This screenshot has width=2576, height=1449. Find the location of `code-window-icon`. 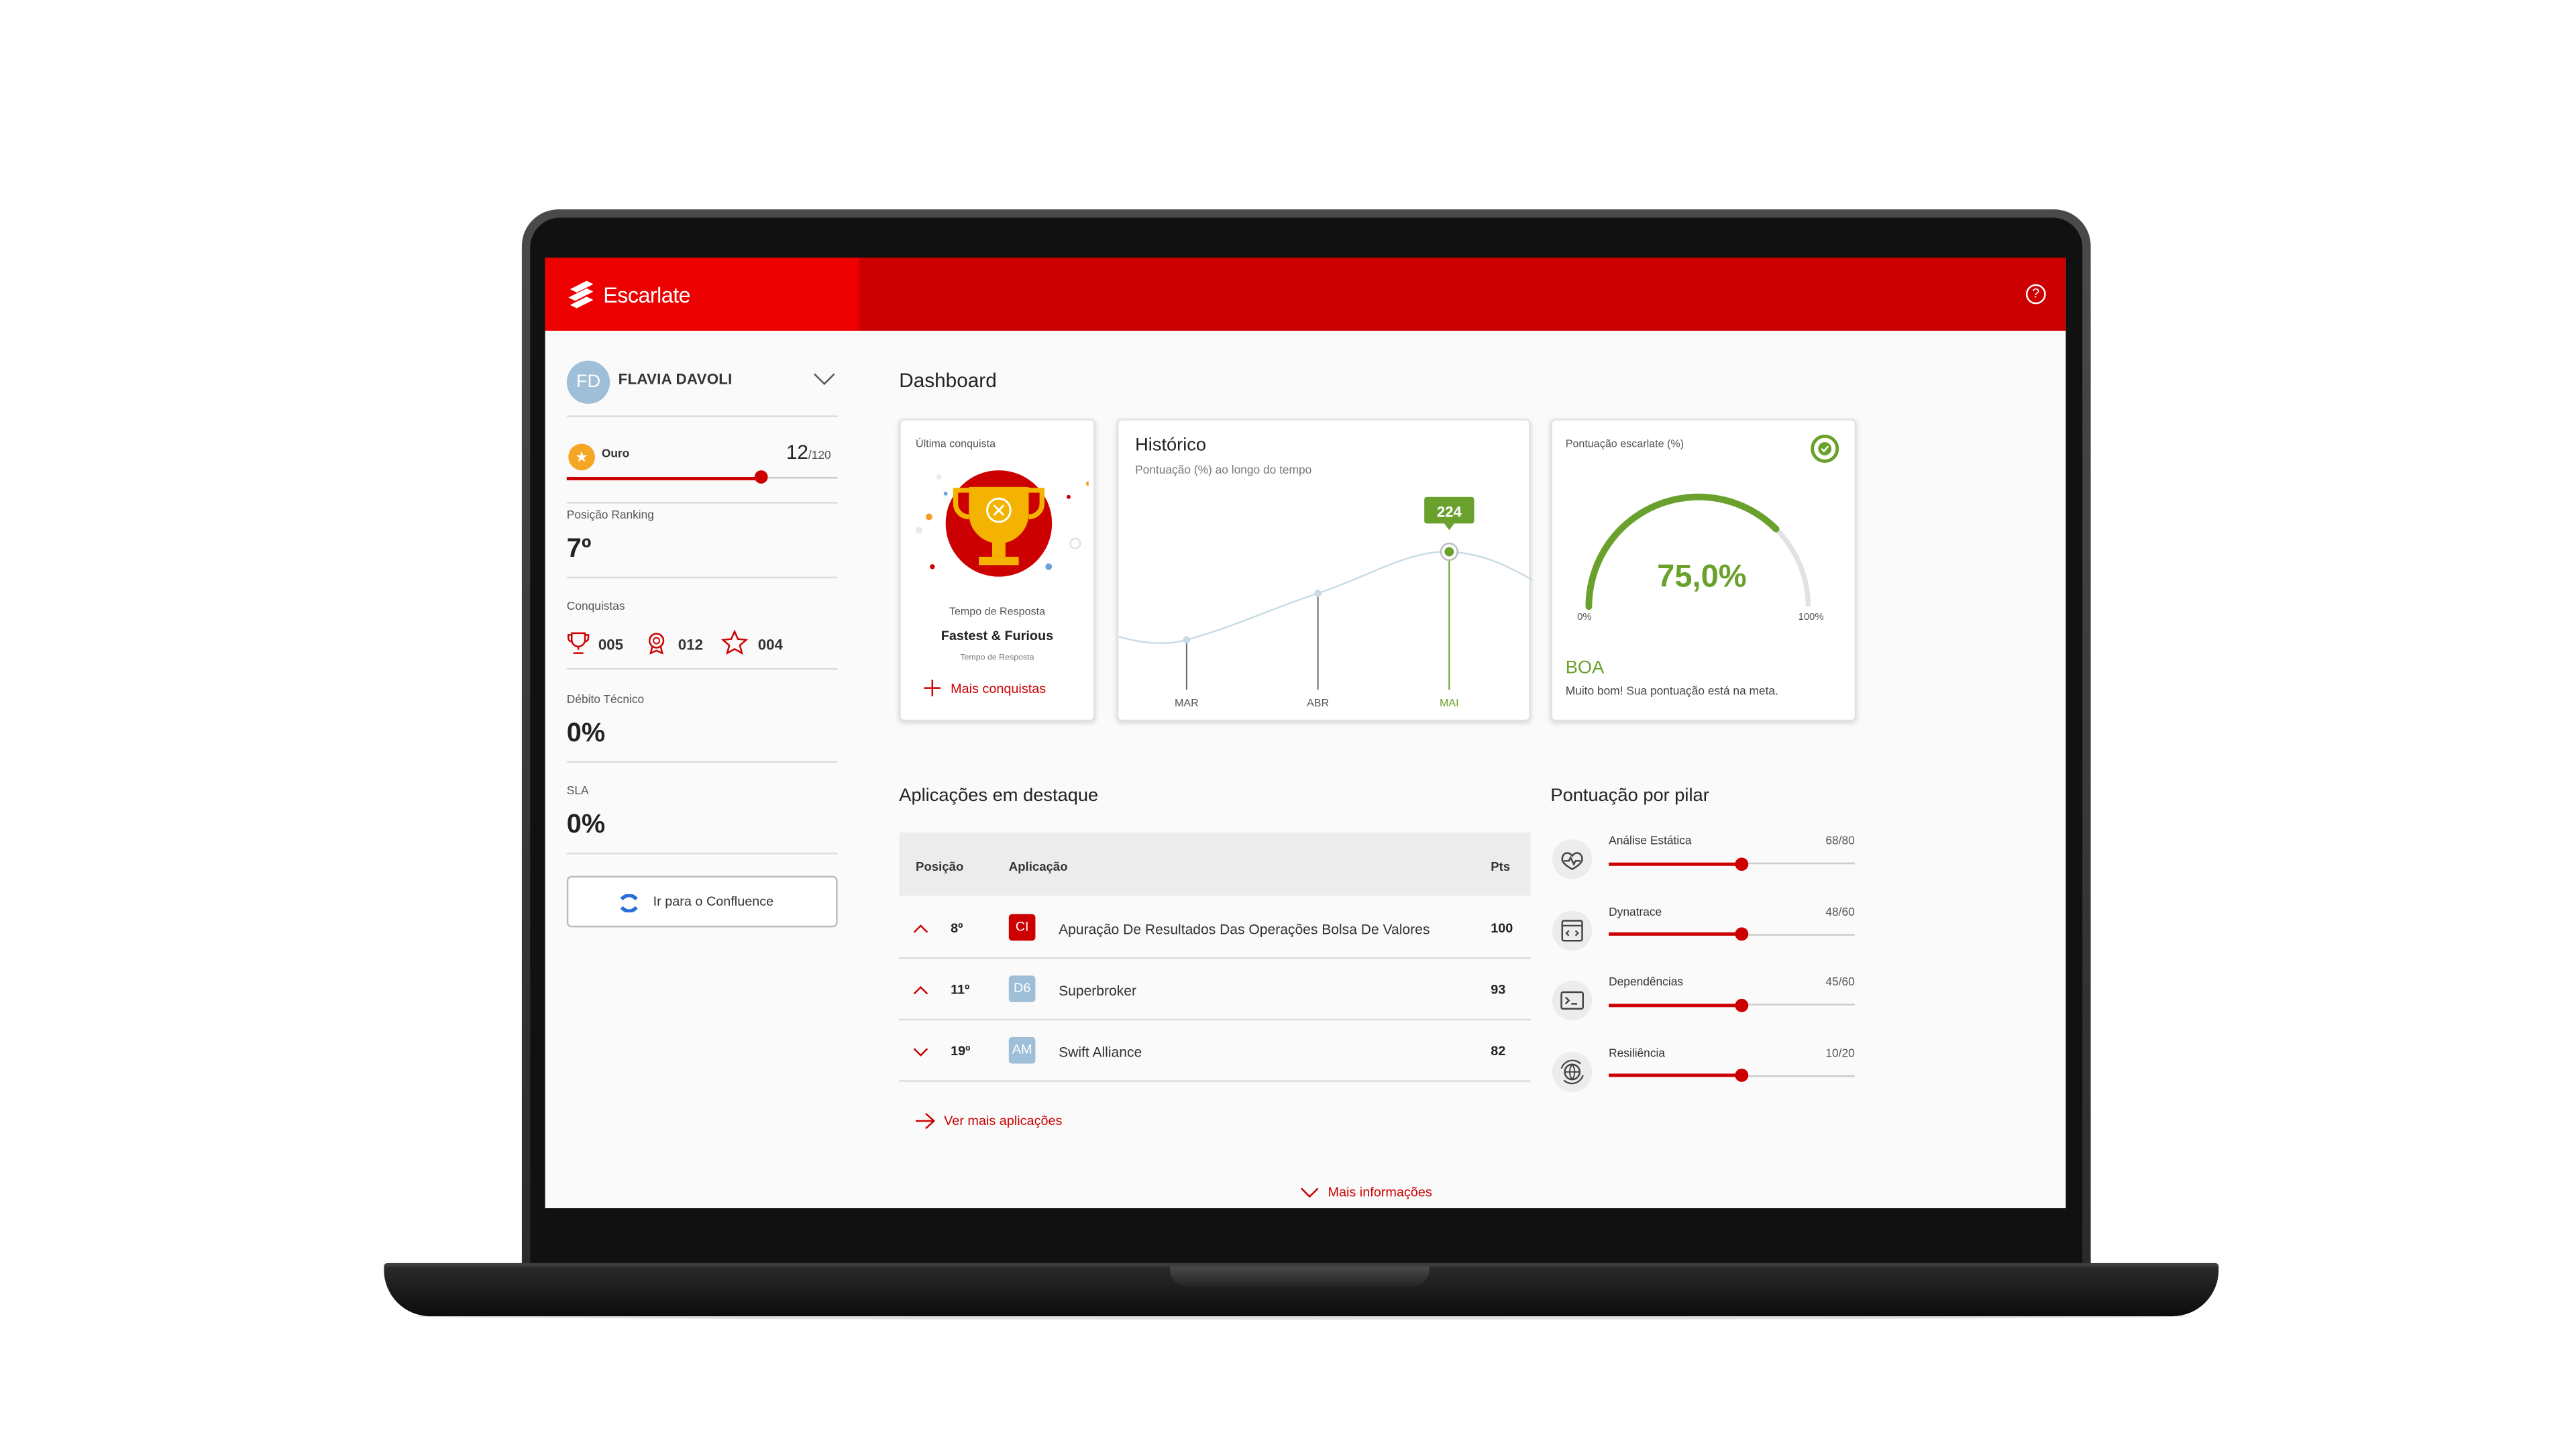

code-window-icon is located at coordinates (1572, 930).